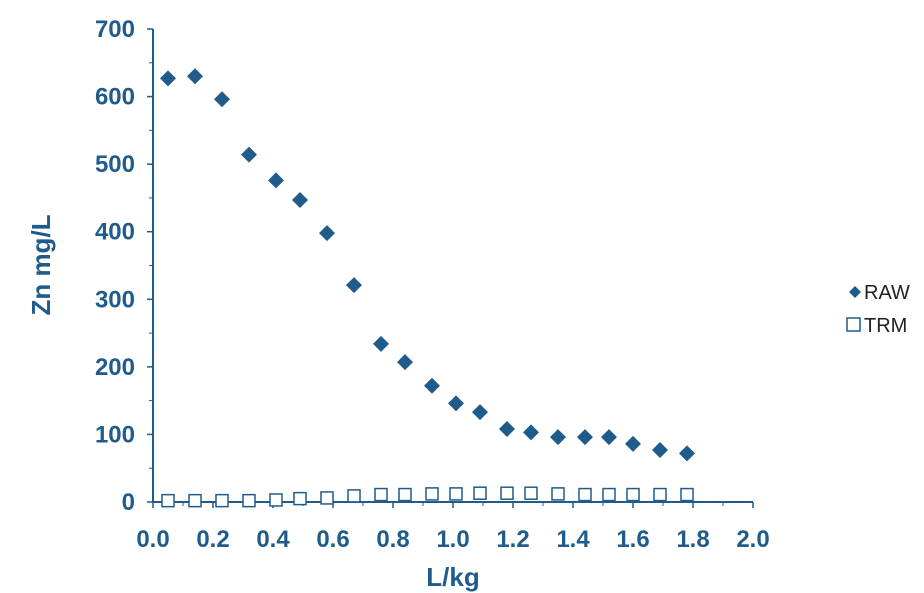 Image resolution: width=924 pixels, height=593 pixels. What do you see at coordinates (878, 309) in the screenshot?
I see `legend: RAW TRM` at bounding box center [878, 309].